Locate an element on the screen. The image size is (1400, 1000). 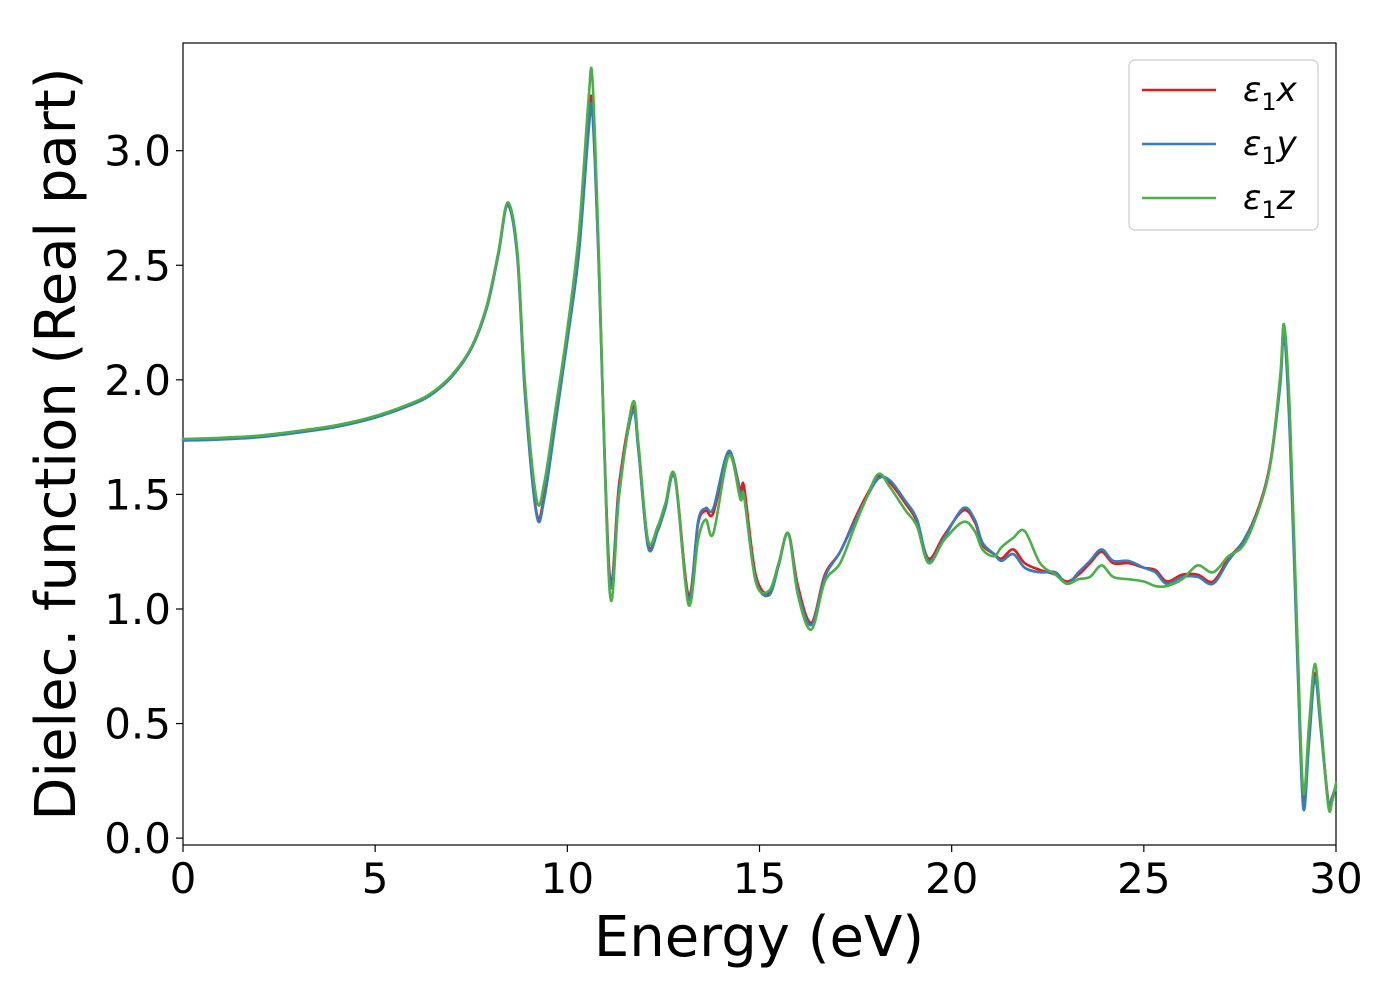
legend: ε1x ε1y ε1z is located at coordinates (1223, 145).